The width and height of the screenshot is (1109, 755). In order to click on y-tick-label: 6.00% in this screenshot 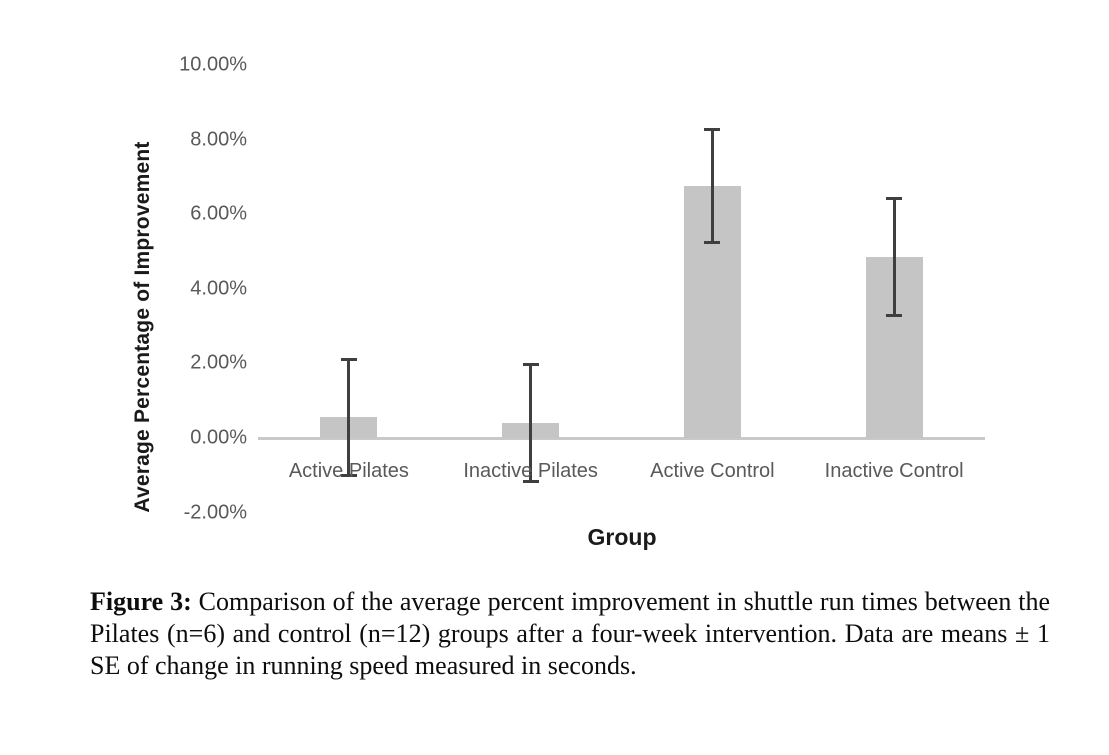, I will do `click(218, 213)`.